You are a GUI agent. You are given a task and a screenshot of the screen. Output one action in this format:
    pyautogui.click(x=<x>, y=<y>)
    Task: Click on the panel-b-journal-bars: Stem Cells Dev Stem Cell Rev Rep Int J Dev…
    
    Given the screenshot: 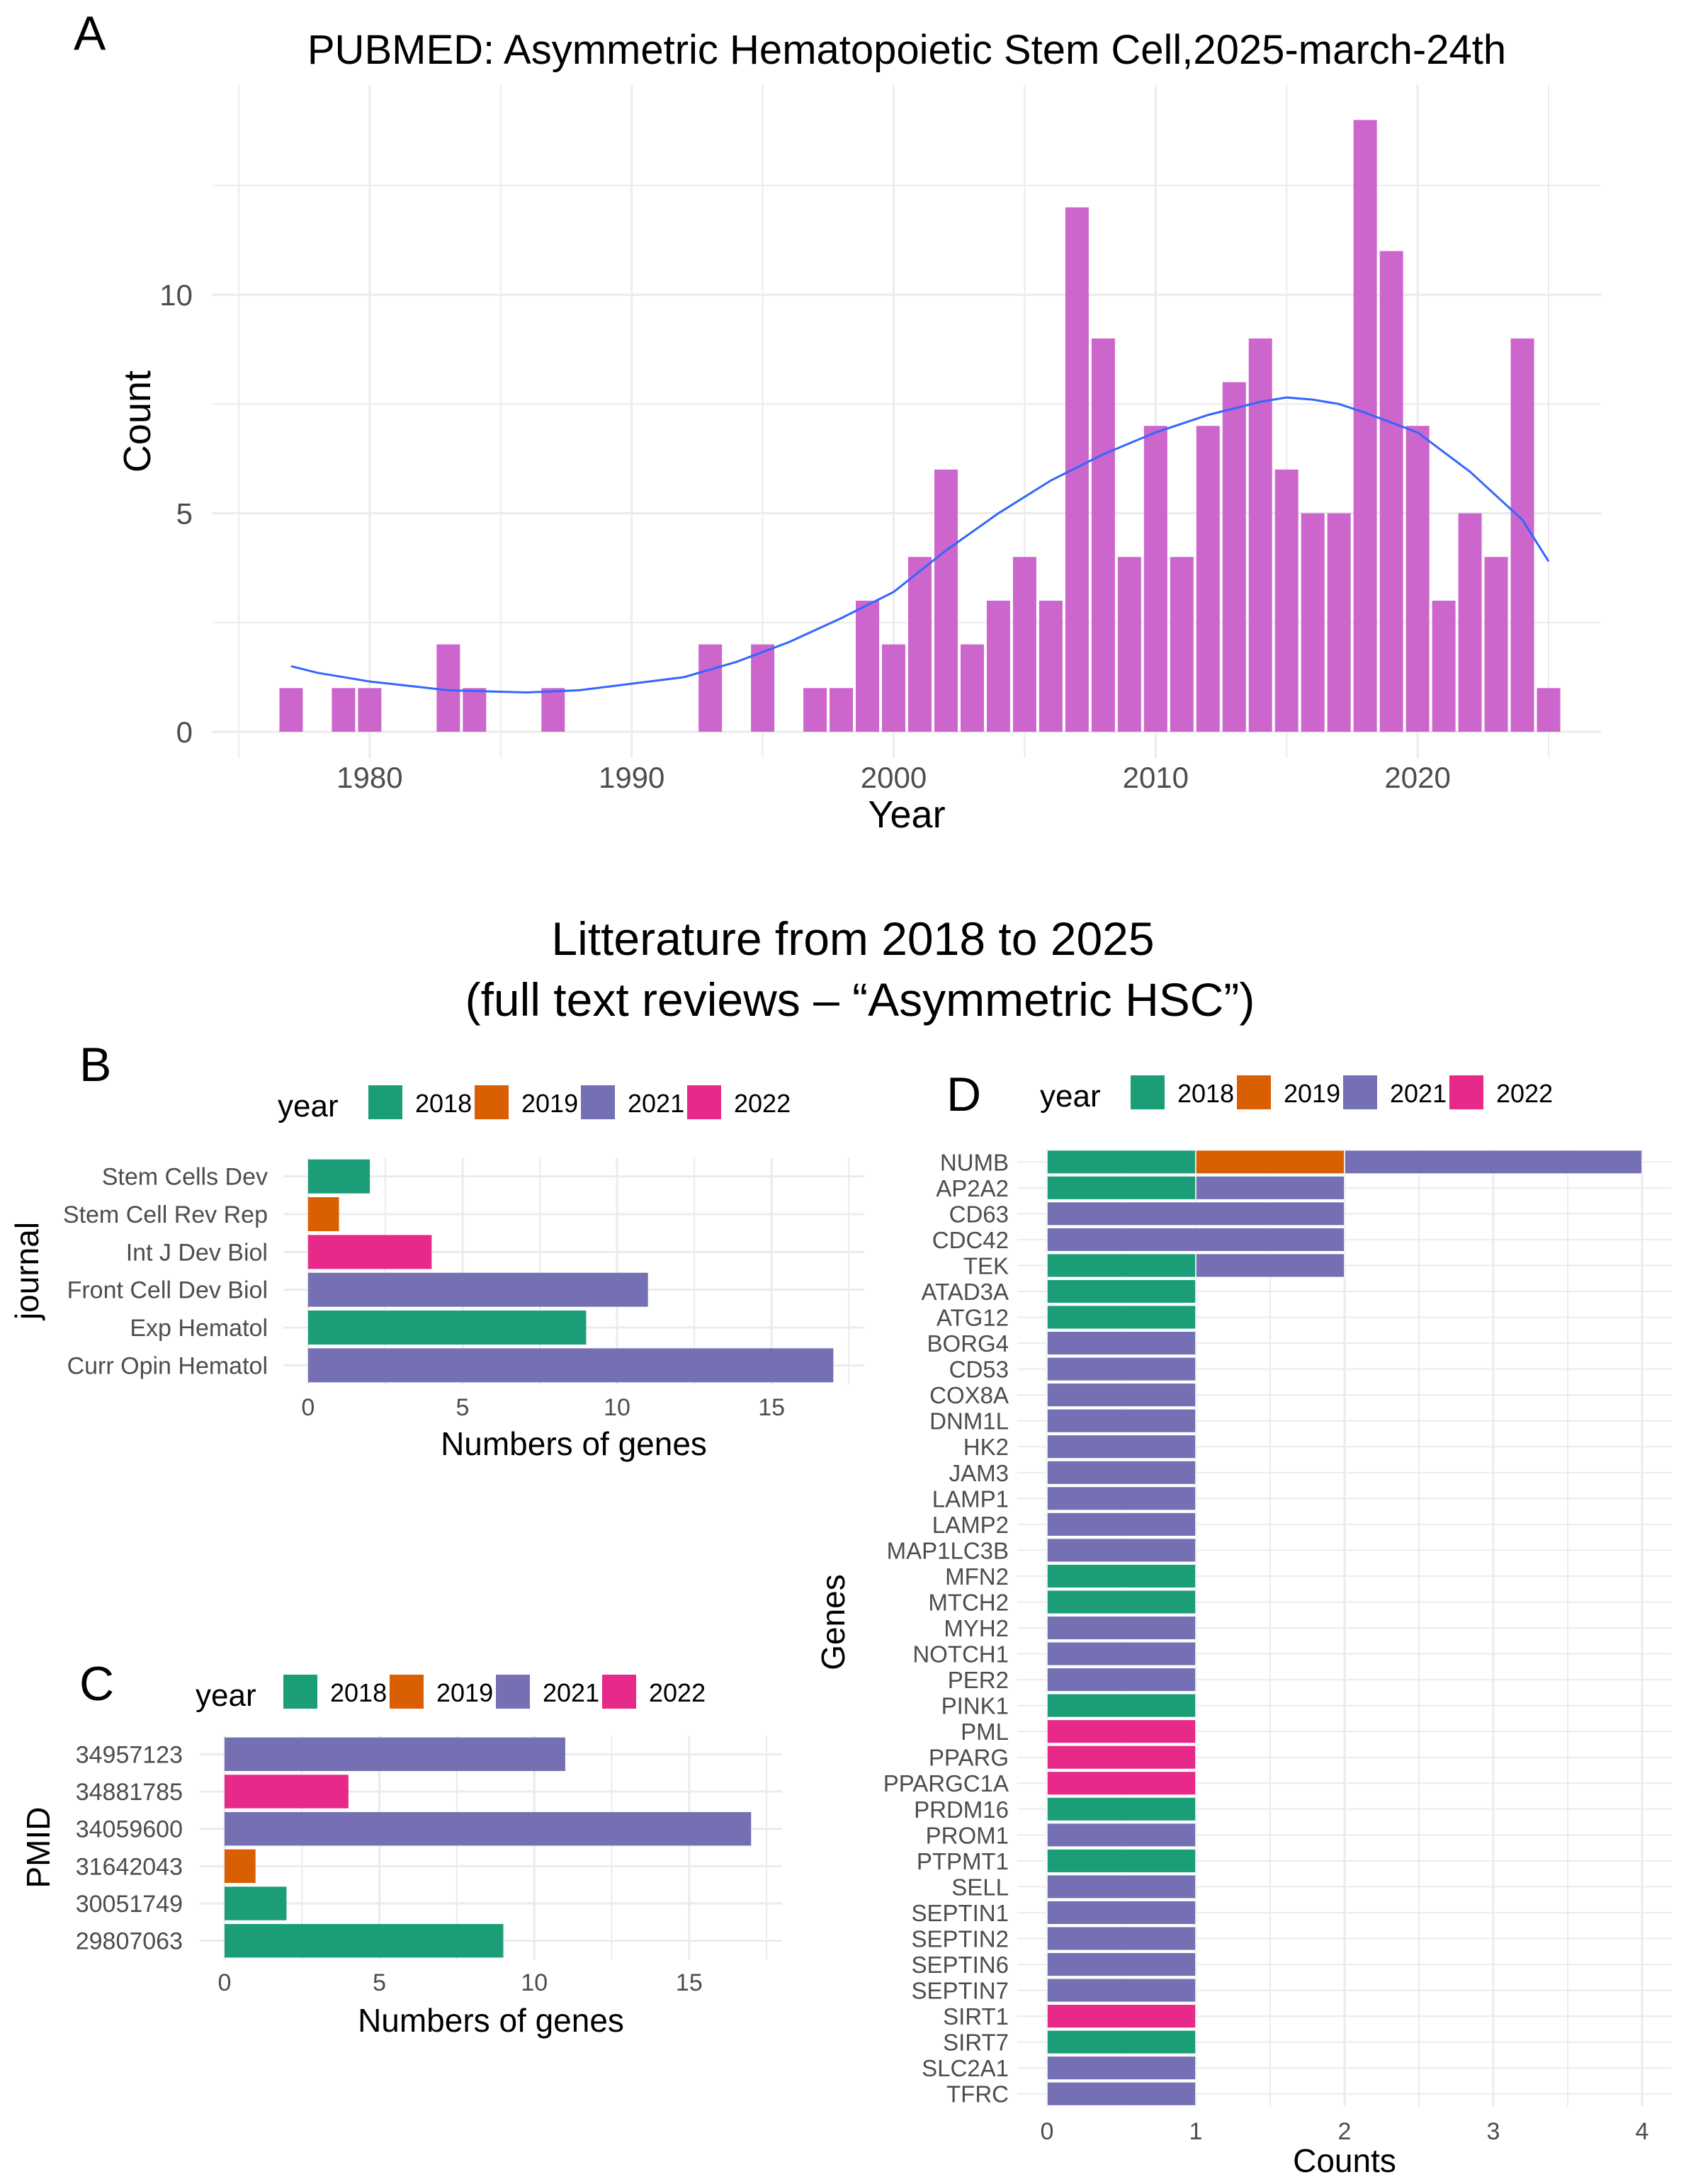 What is the action you would take?
    pyautogui.click(x=436, y=1250)
    